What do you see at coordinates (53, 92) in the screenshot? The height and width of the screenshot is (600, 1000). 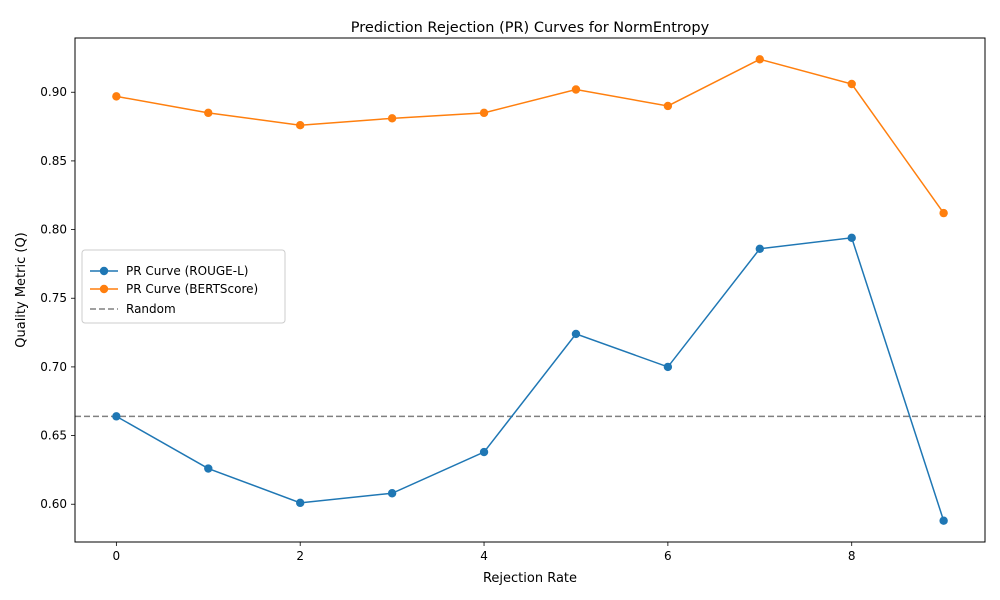 I see `y-tick-label: 0.90` at bounding box center [53, 92].